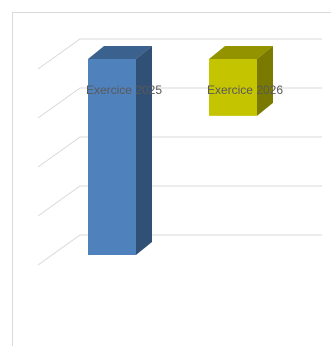  What do you see at coordinates (124, 90) in the screenshot?
I see `category-label: Exercice 2025` at bounding box center [124, 90].